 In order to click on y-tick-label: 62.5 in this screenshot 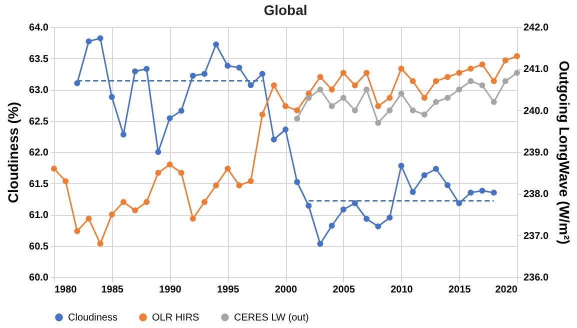, I will do `click(39, 122)`.